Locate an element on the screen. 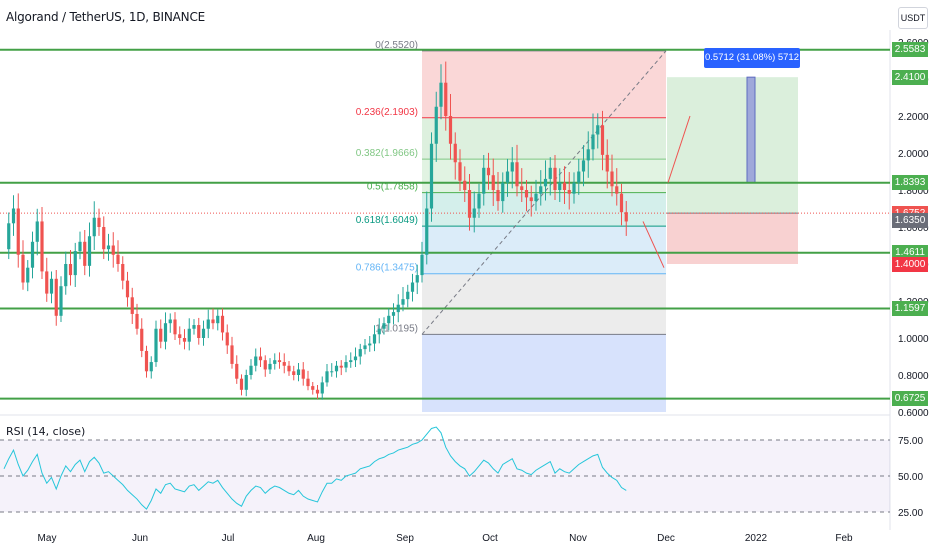  time-tick-label: Nov is located at coordinates (578, 538).